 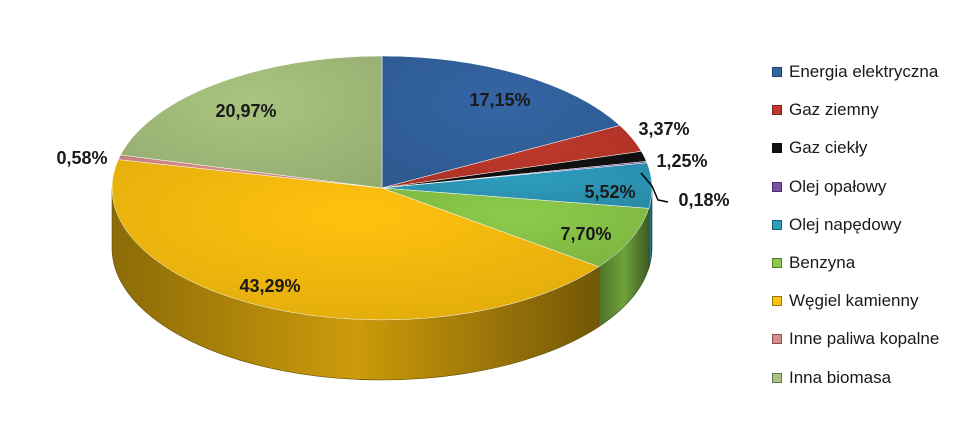 I want to click on legend-item: Olej napędowy, so click(x=872, y=230).